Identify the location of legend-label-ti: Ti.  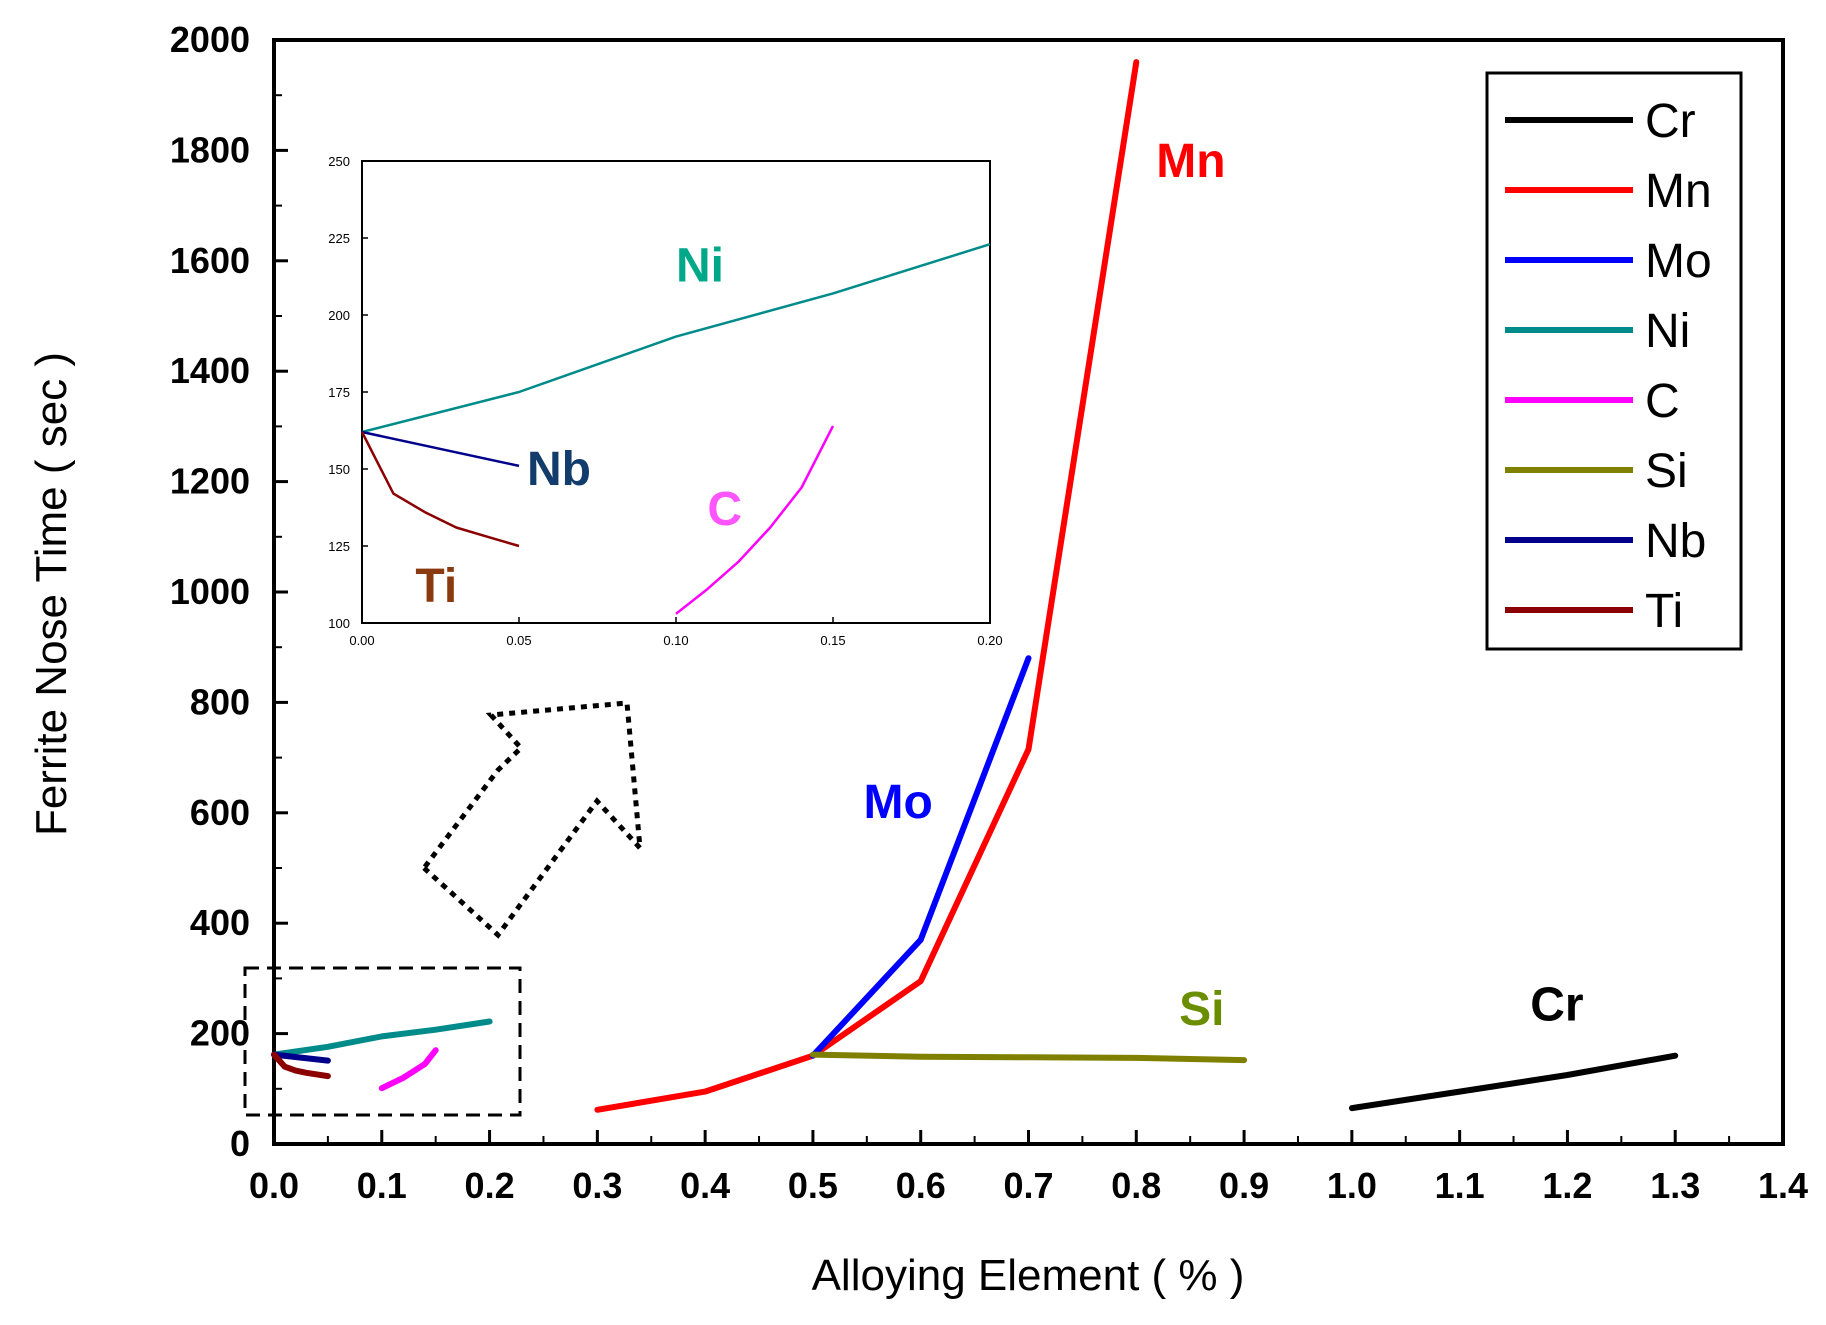
(1664, 611).